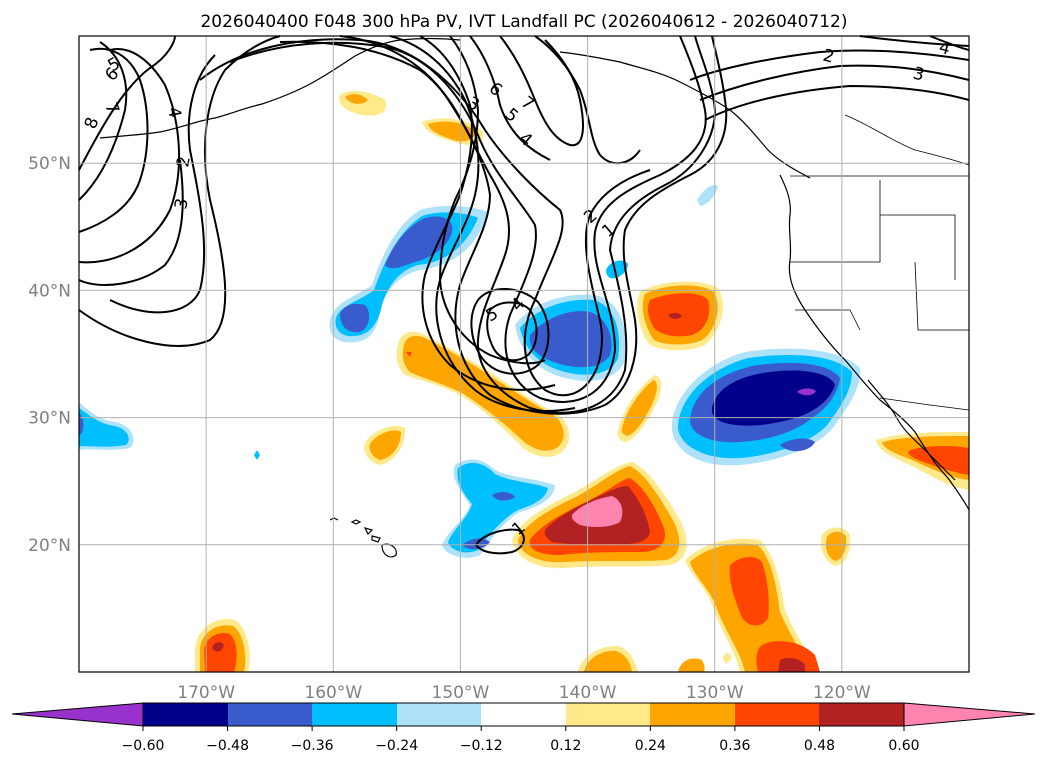  What do you see at coordinates (715, 693) in the screenshot?
I see `longitude-label: 130°W` at bounding box center [715, 693].